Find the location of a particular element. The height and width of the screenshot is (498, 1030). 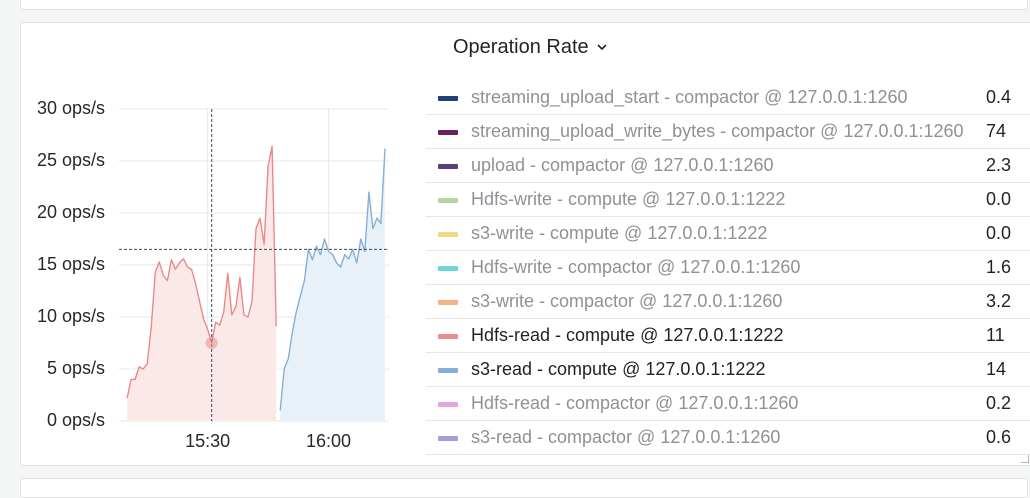

legend-item: s3-write - compactor @ 127.0.0.1:1260 3.2 is located at coordinates (728, 302).